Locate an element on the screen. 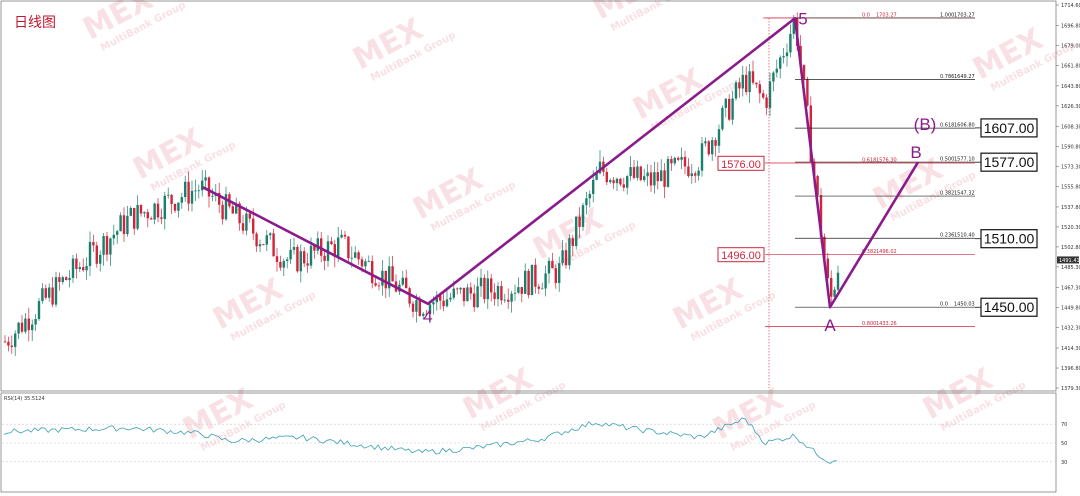  price-tick-label: 1502.80 is located at coordinates (1070, 248).